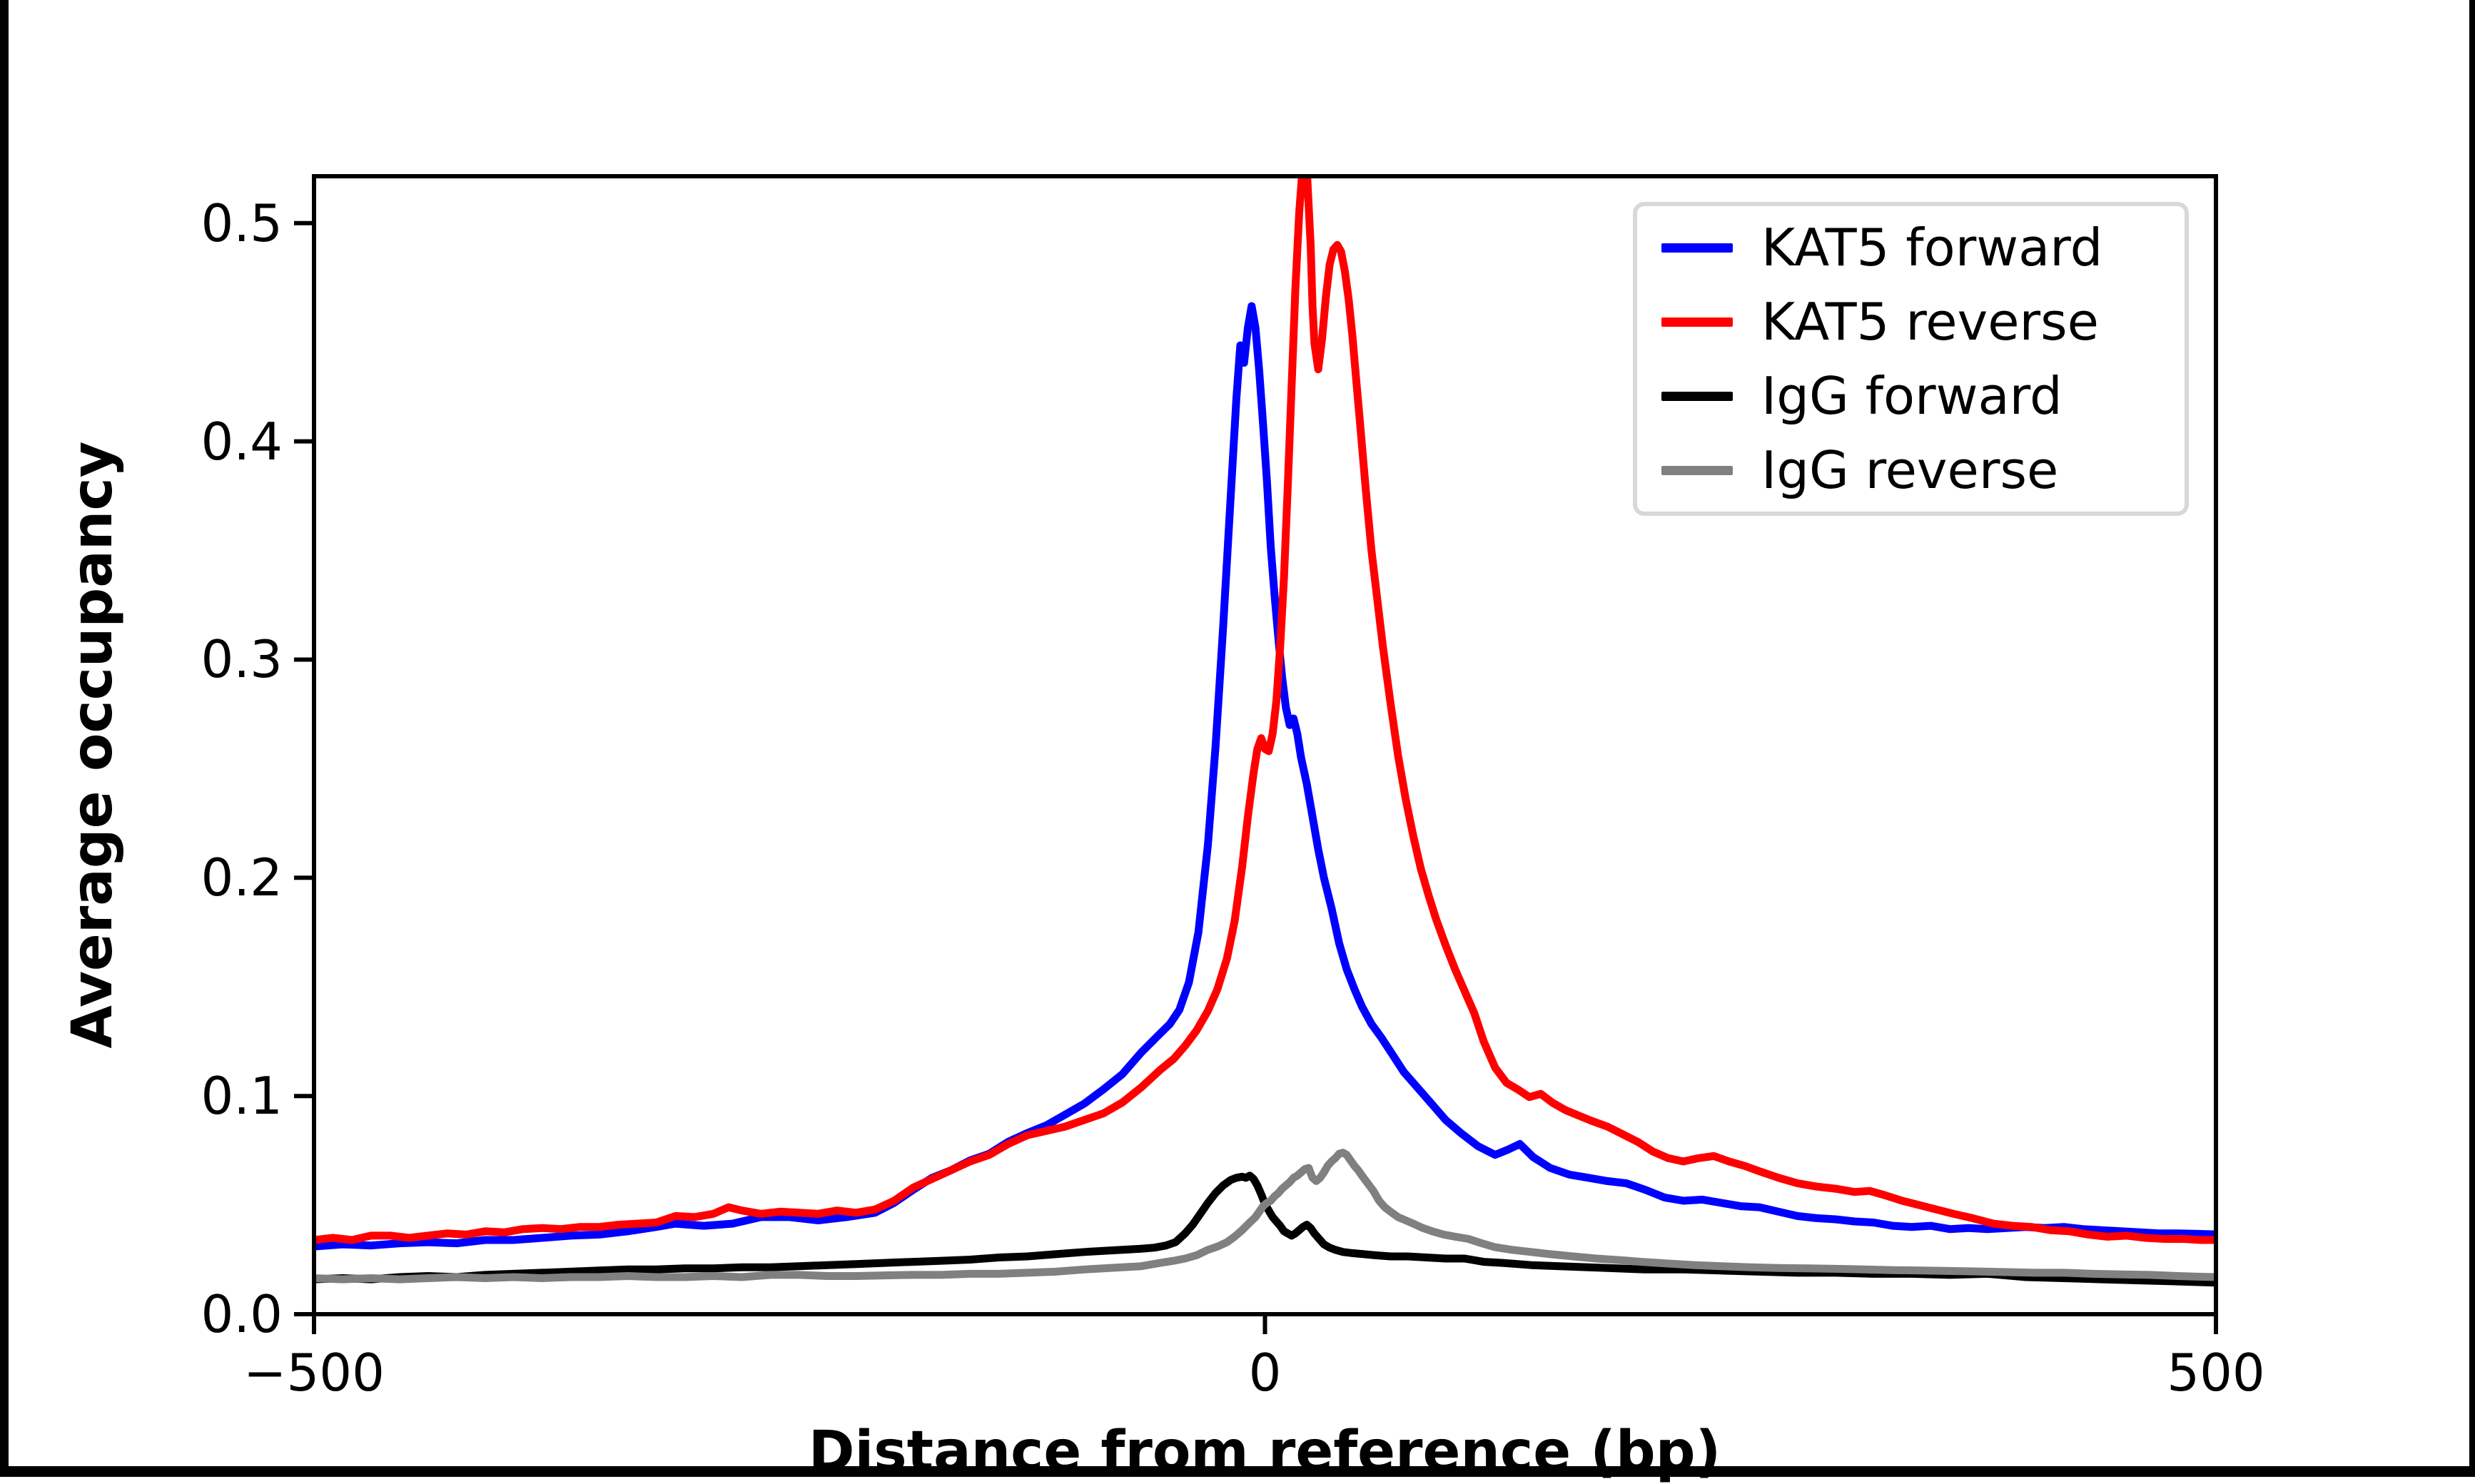  I want to click on legend-item-kat5-forward: KAT5 forward, so click(1923, 247).